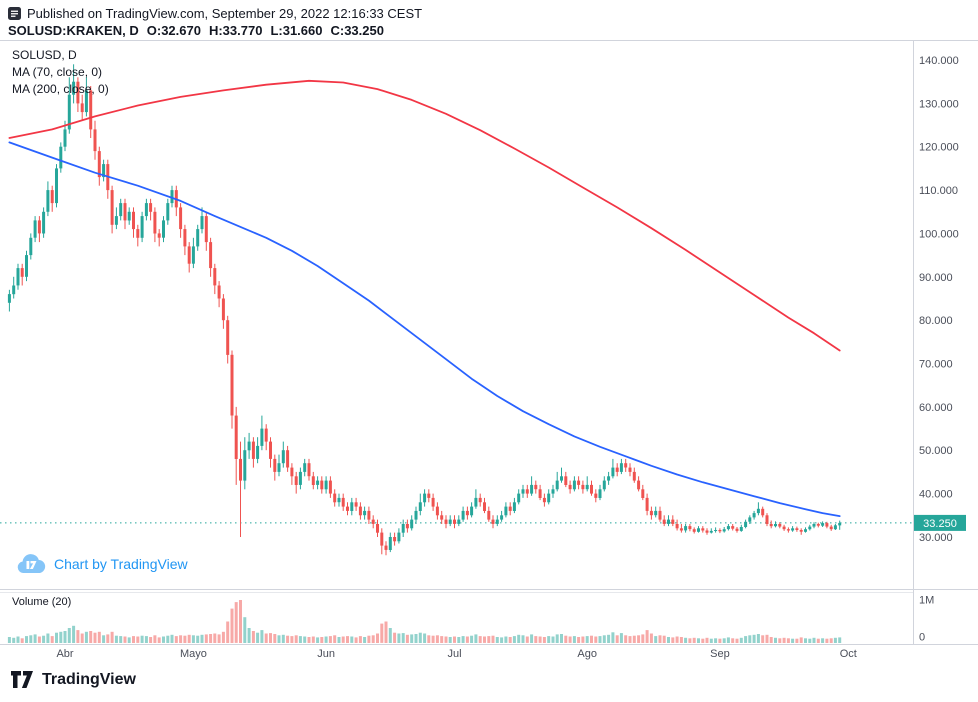 The image size is (978, 702). What do you see at coordinates (44, 55) in the screenshot?
I see `legend-symbol: SOLUSD, D` at bounding box center [44, 55].